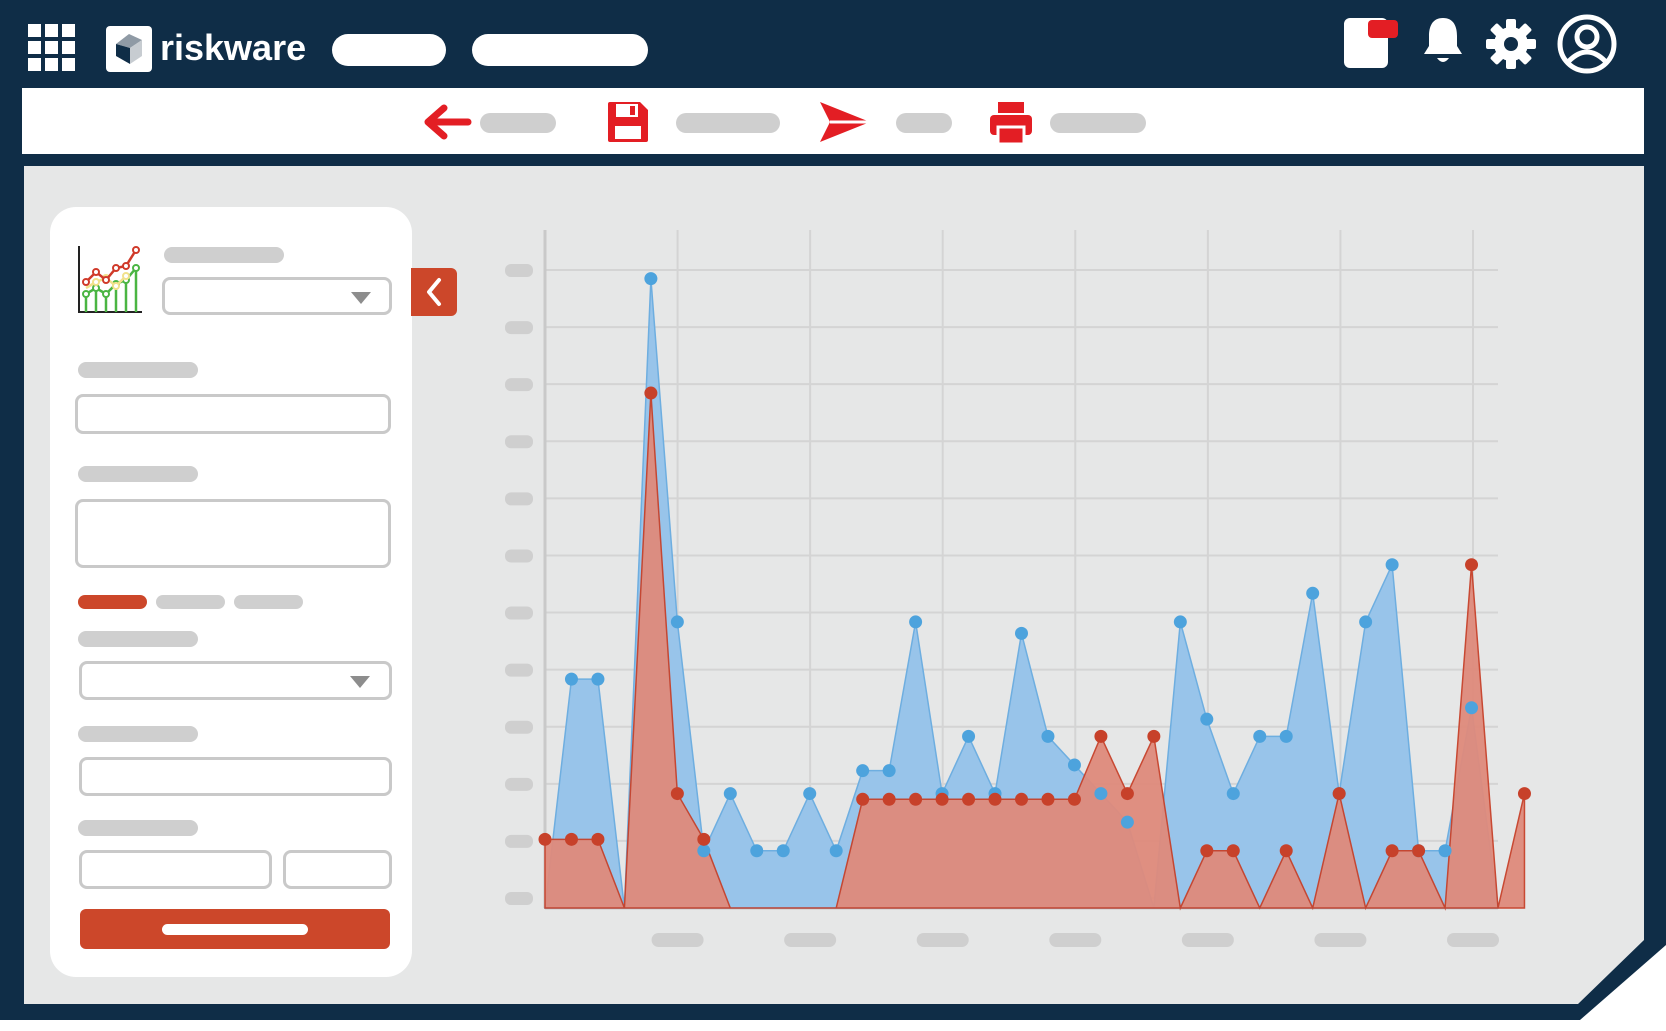  What do you see at coordinates (728, 123) in the screenshot?
I see `save-label` at bounding box center [728, 123].